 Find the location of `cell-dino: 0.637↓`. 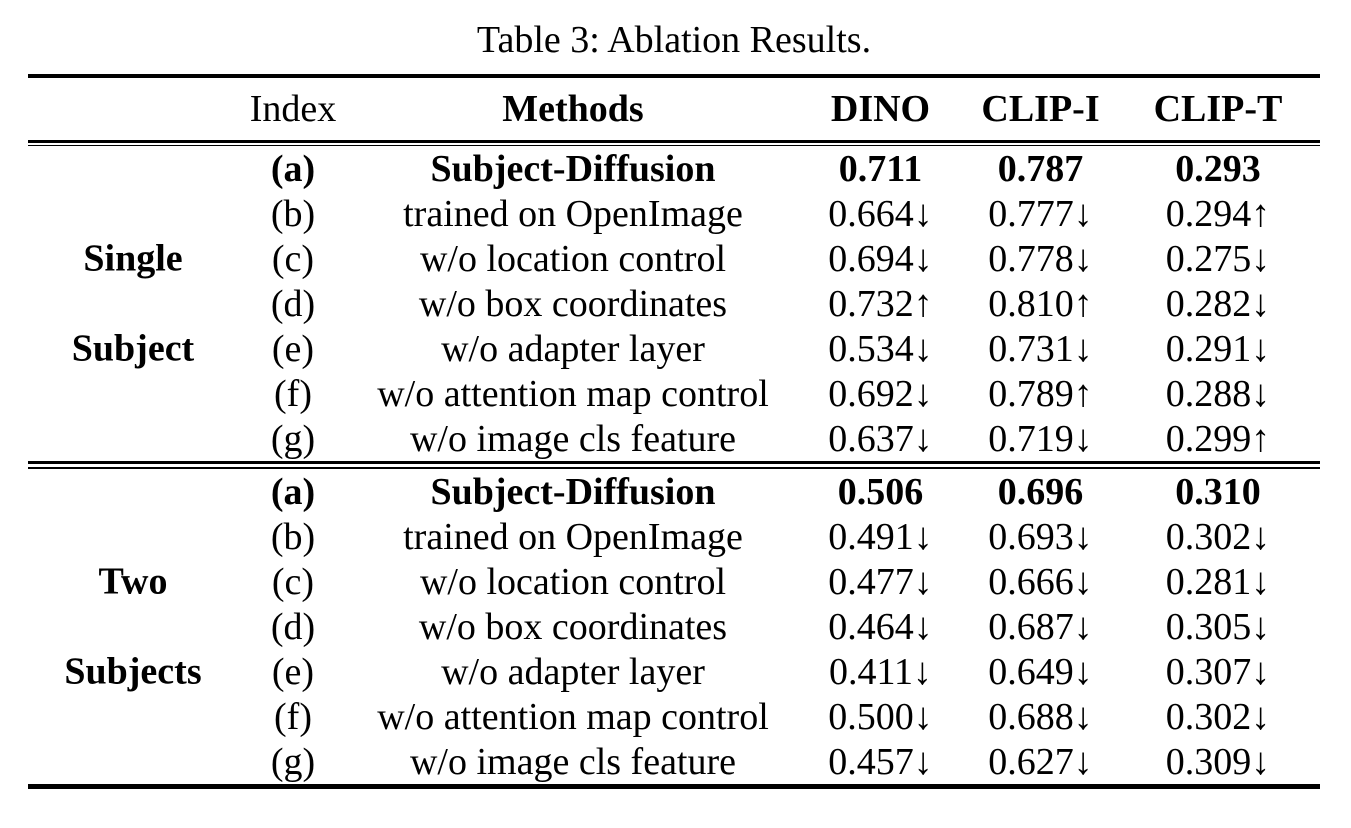

cell-dino: 0.637↓ is located at coordinates (880, 438).